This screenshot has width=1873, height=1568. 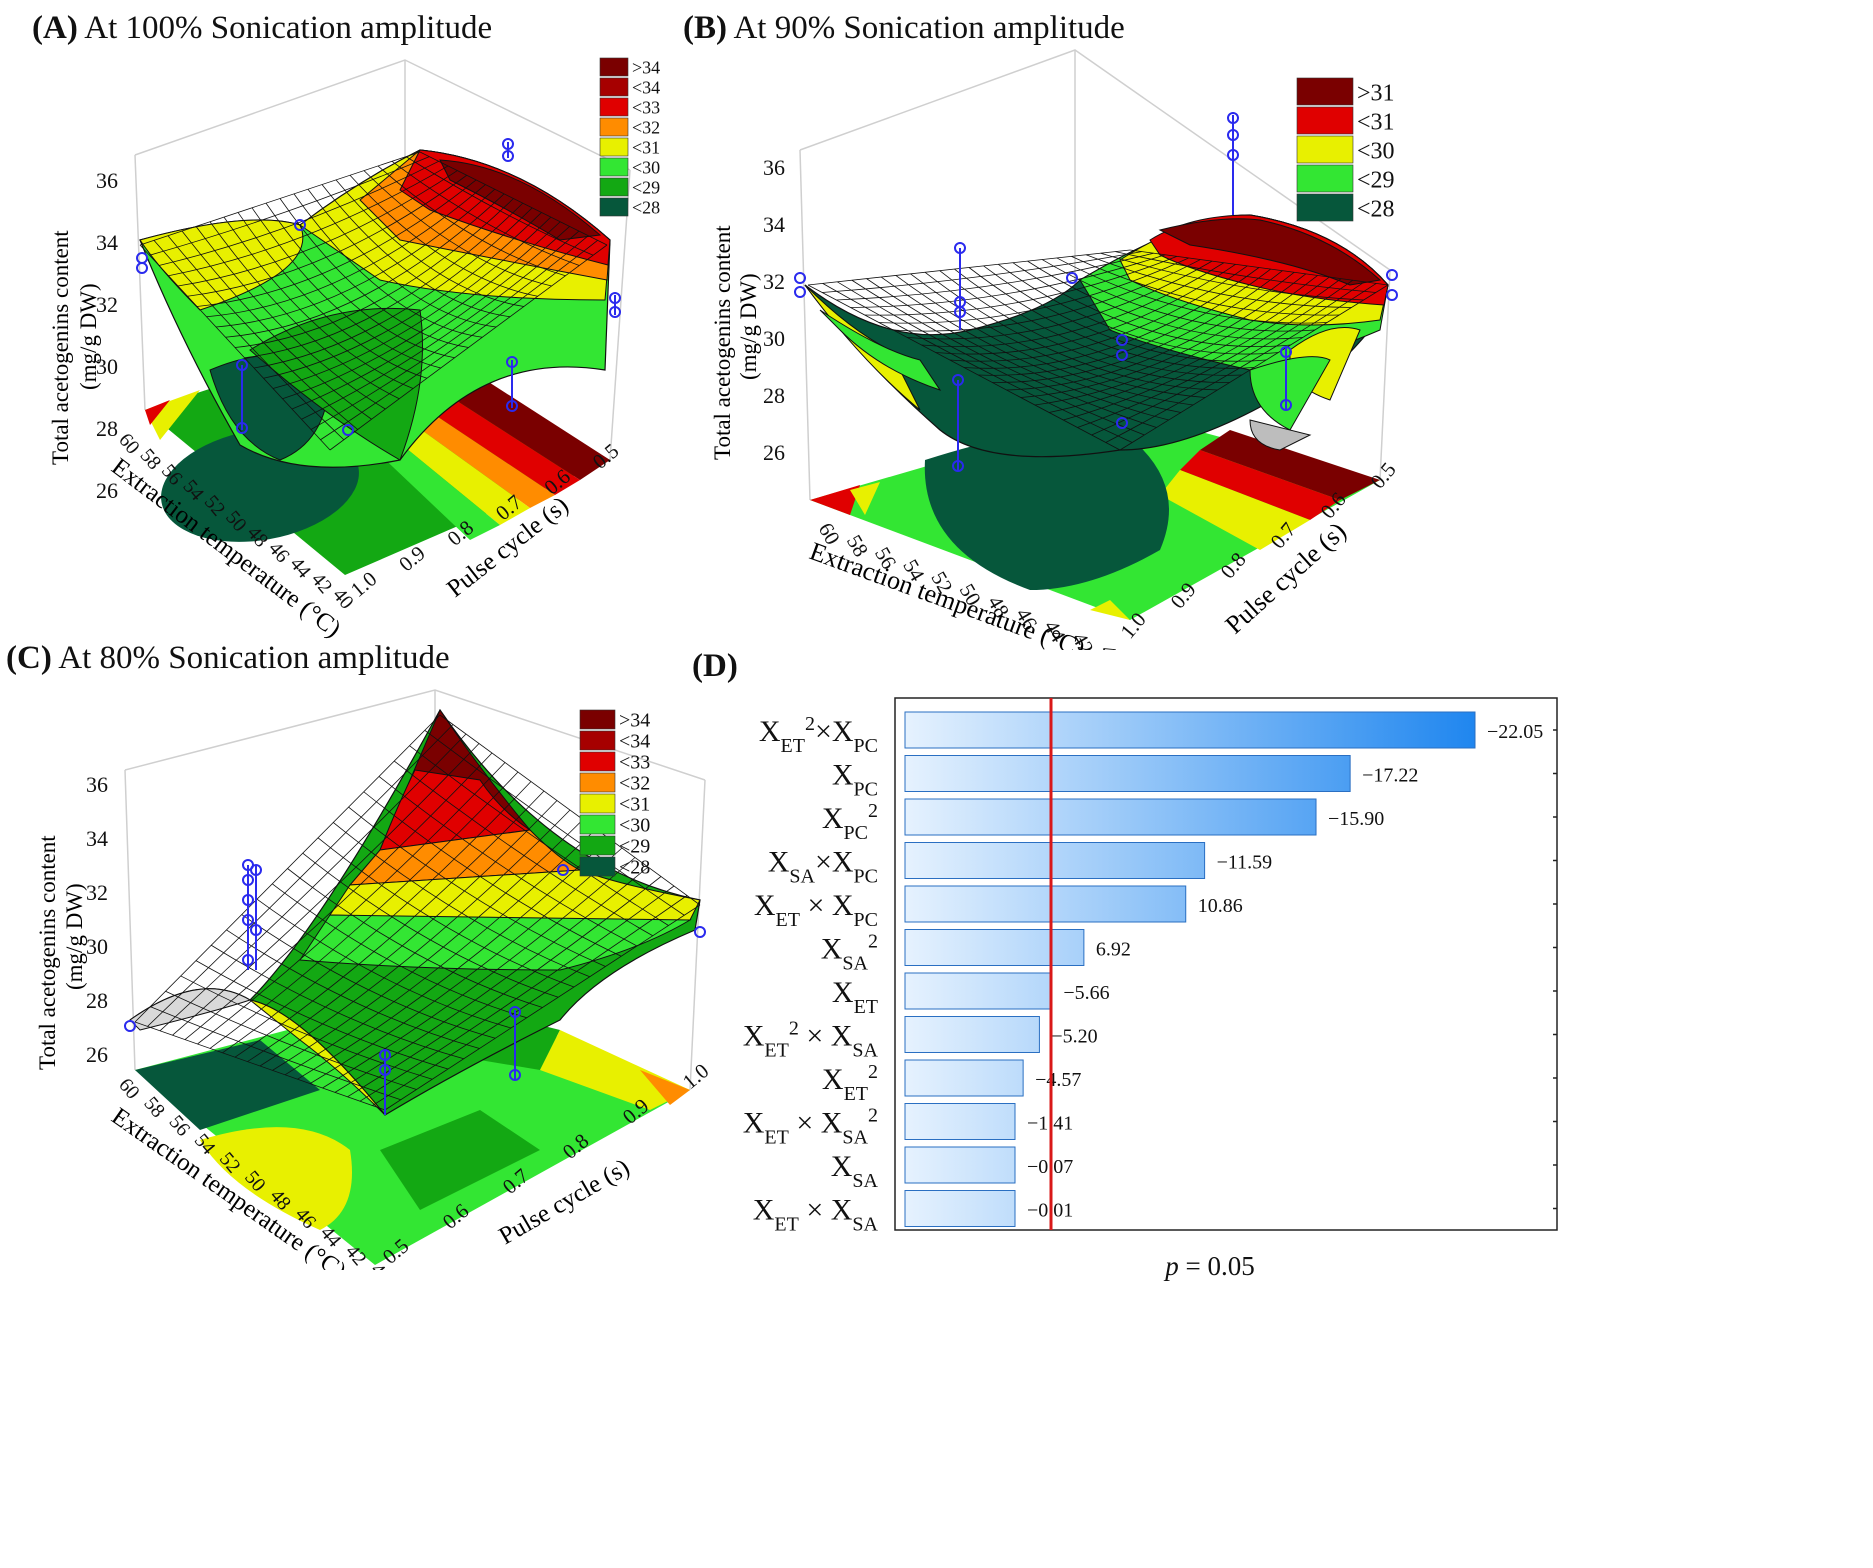 I want to click on bar-value-label: 6.92, so click(x=1113, y=950).